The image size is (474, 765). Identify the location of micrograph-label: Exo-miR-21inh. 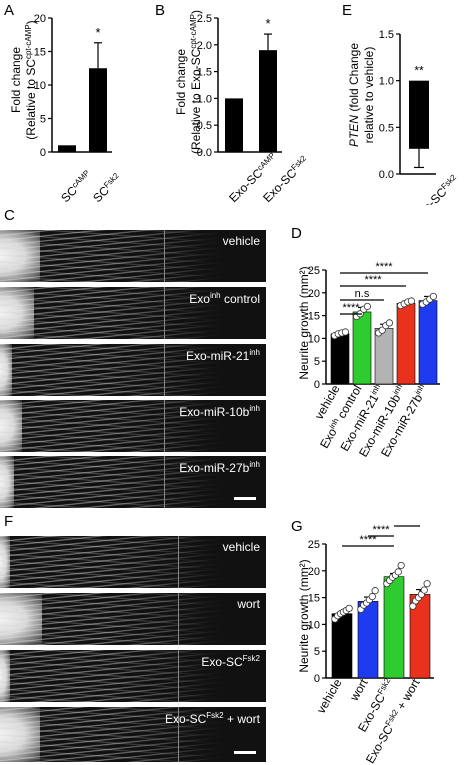
(222, 355).